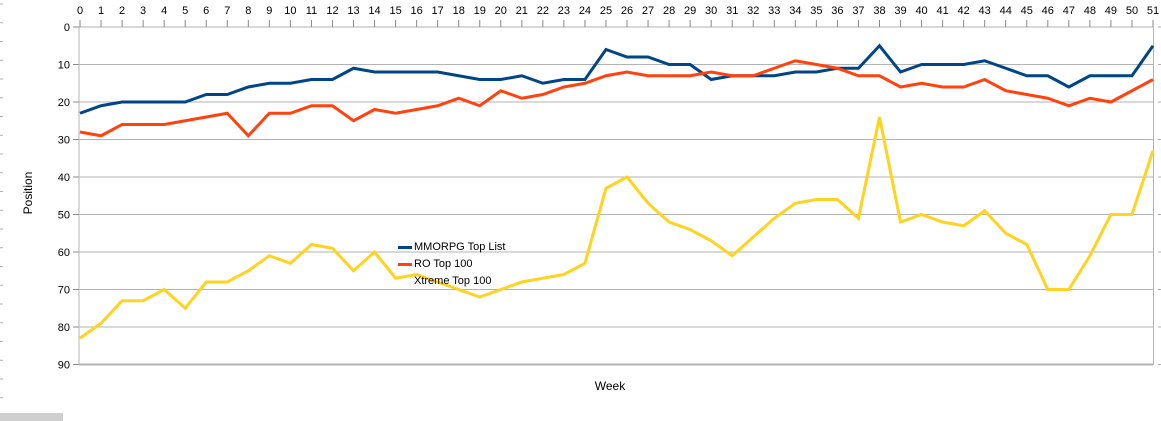 This screenshot has width=1161, height=421. Describe the element at coordinates (64, 141) in the screenshot. I see `y-tick-label: 30` at that location.